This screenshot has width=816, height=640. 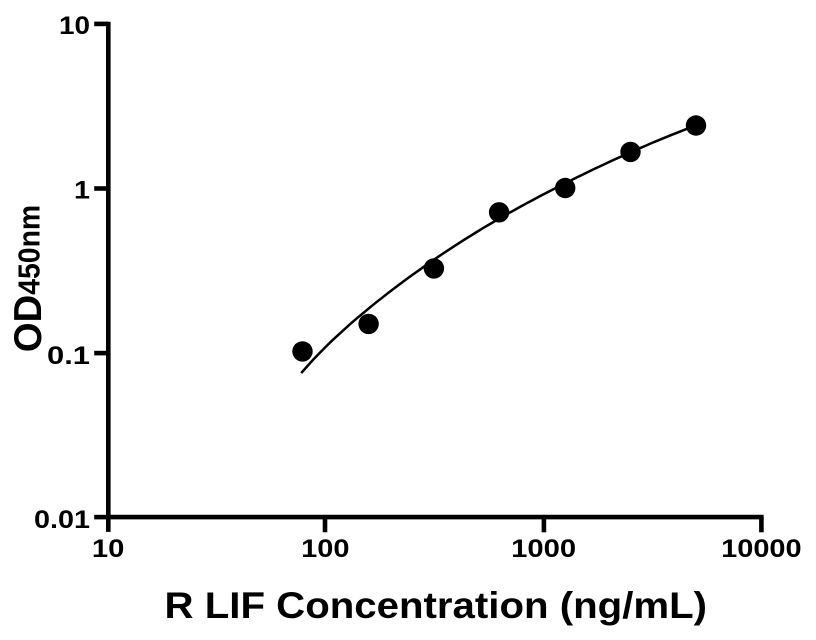 I want to click on svg-text: 10000, so click(x=761, y=549).